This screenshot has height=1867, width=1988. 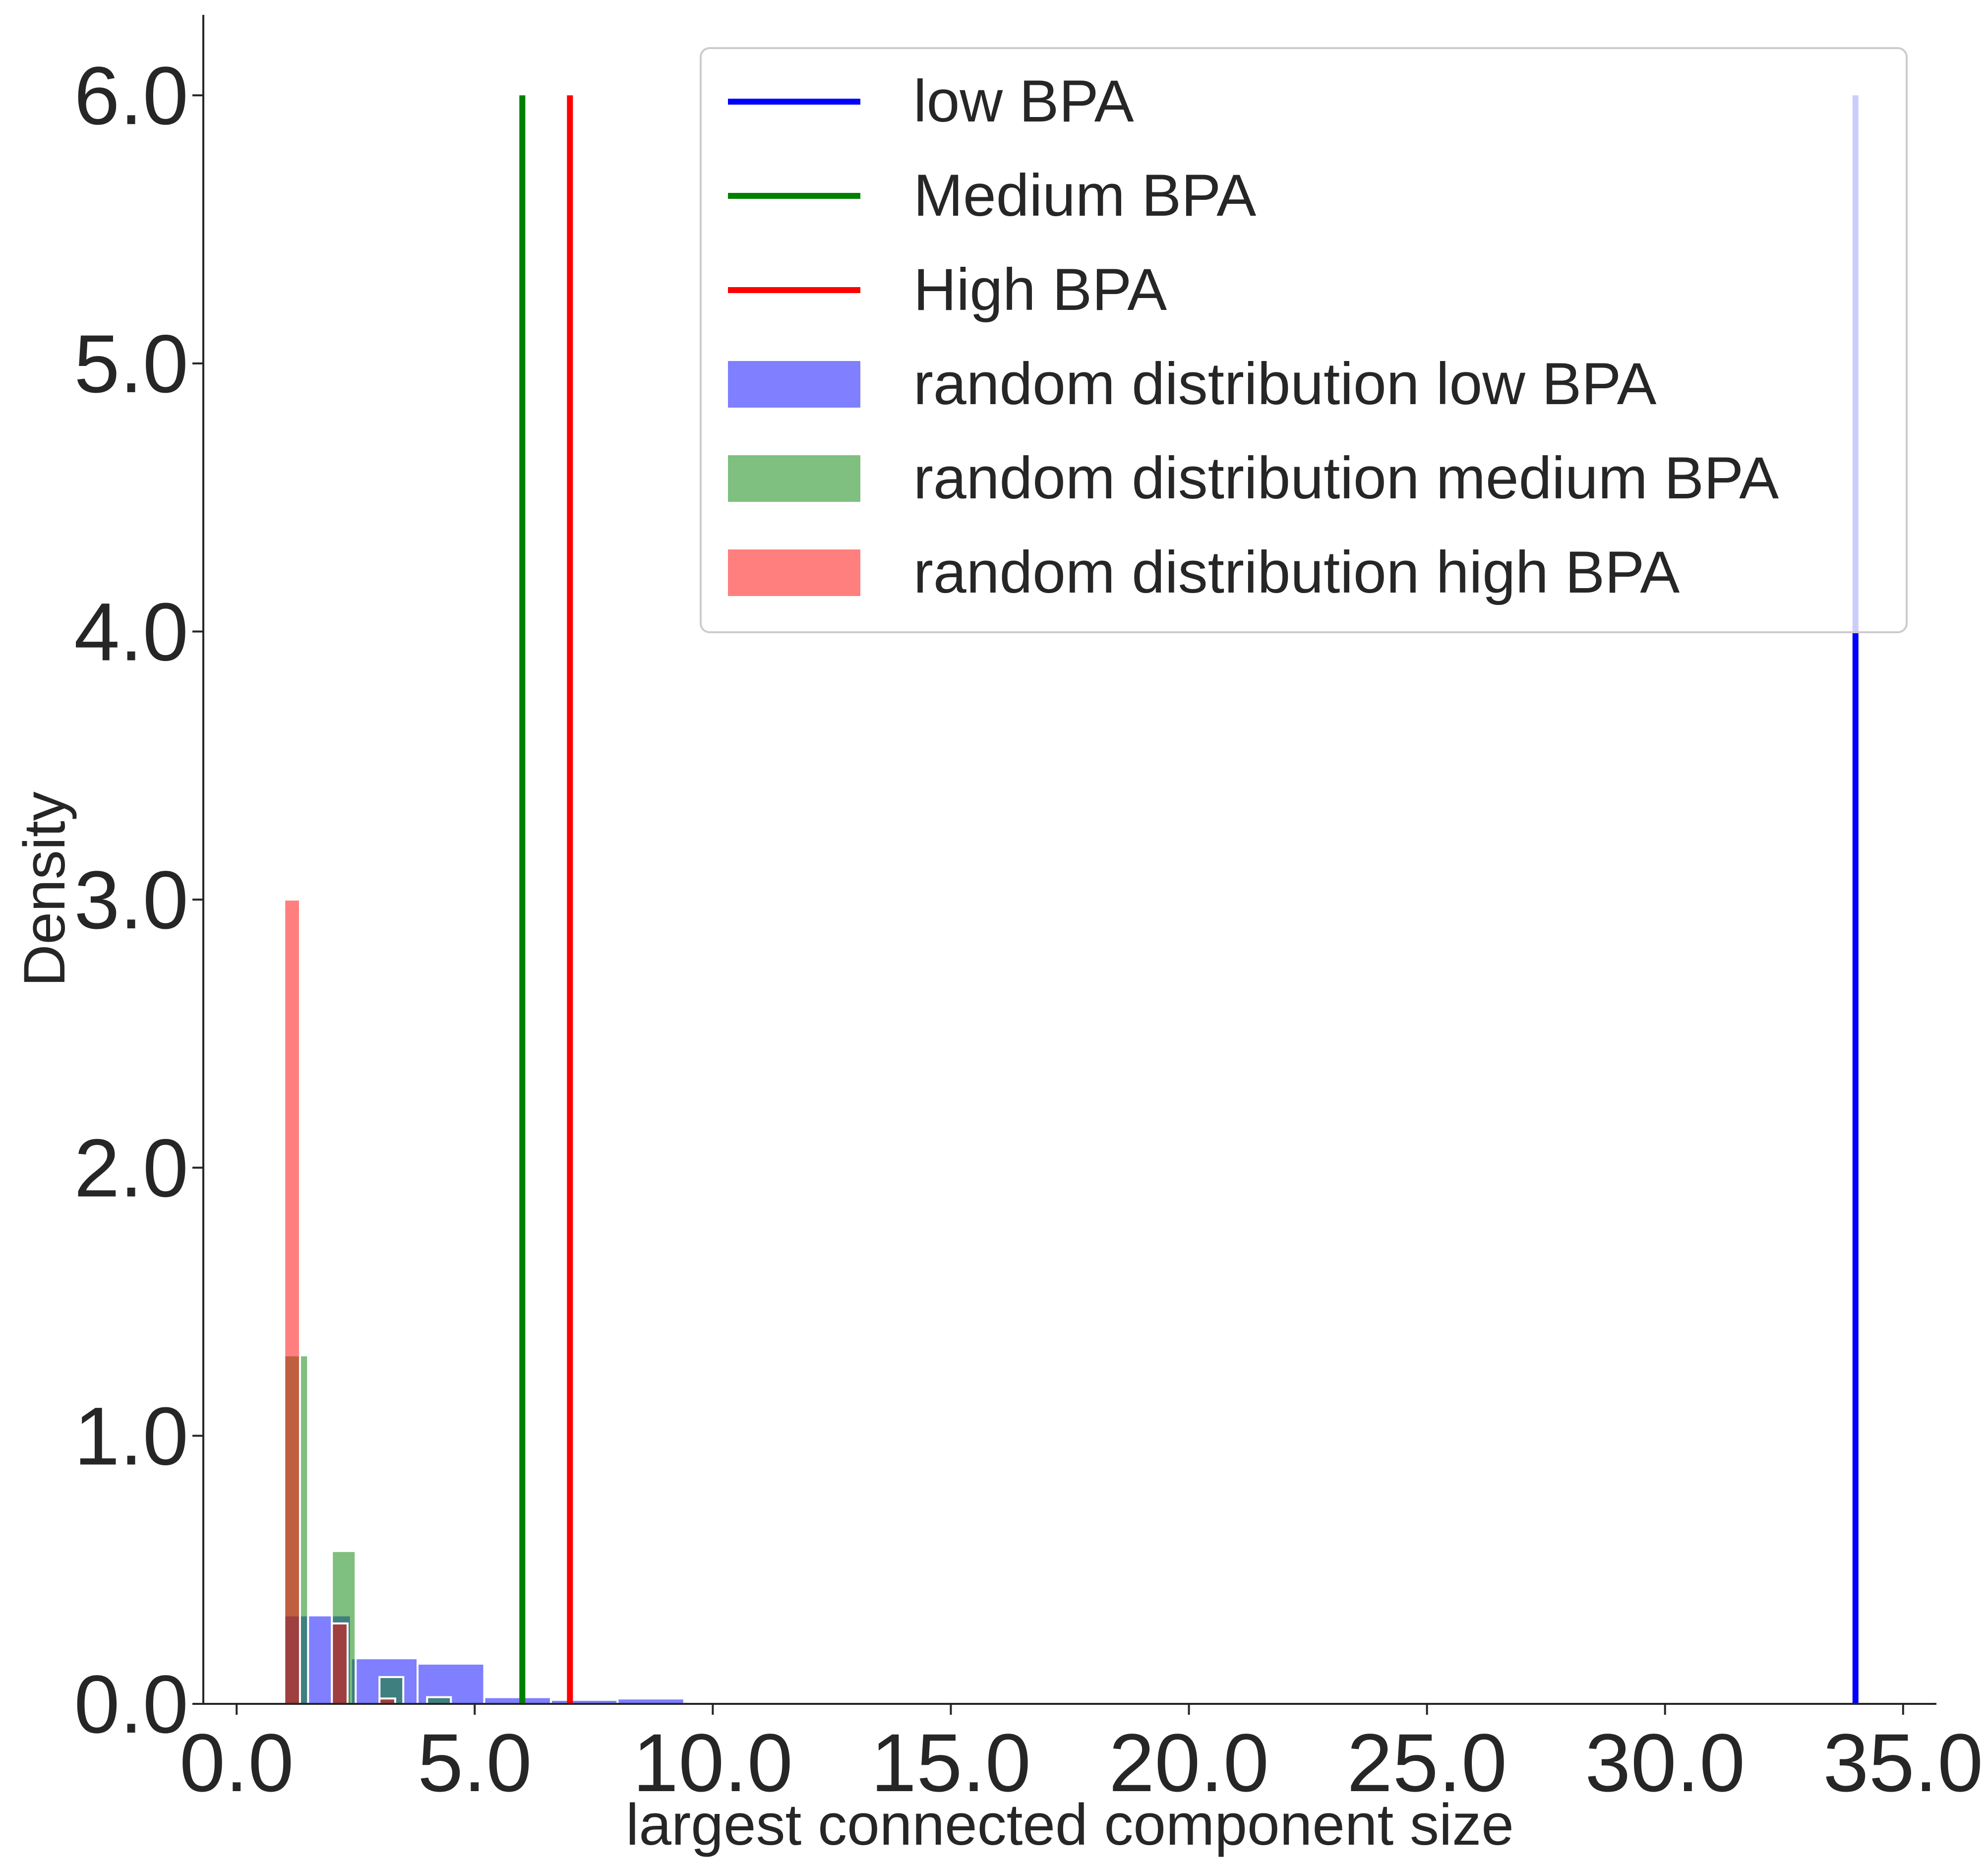 I want to click on y-tick-label: 4.0, so click(x=131, y=632).